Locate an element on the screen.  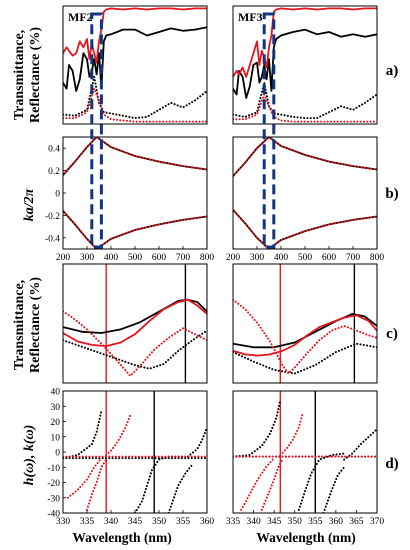
xtick-label-b-MF3-2: 400 is located at coordinates (281, 258).